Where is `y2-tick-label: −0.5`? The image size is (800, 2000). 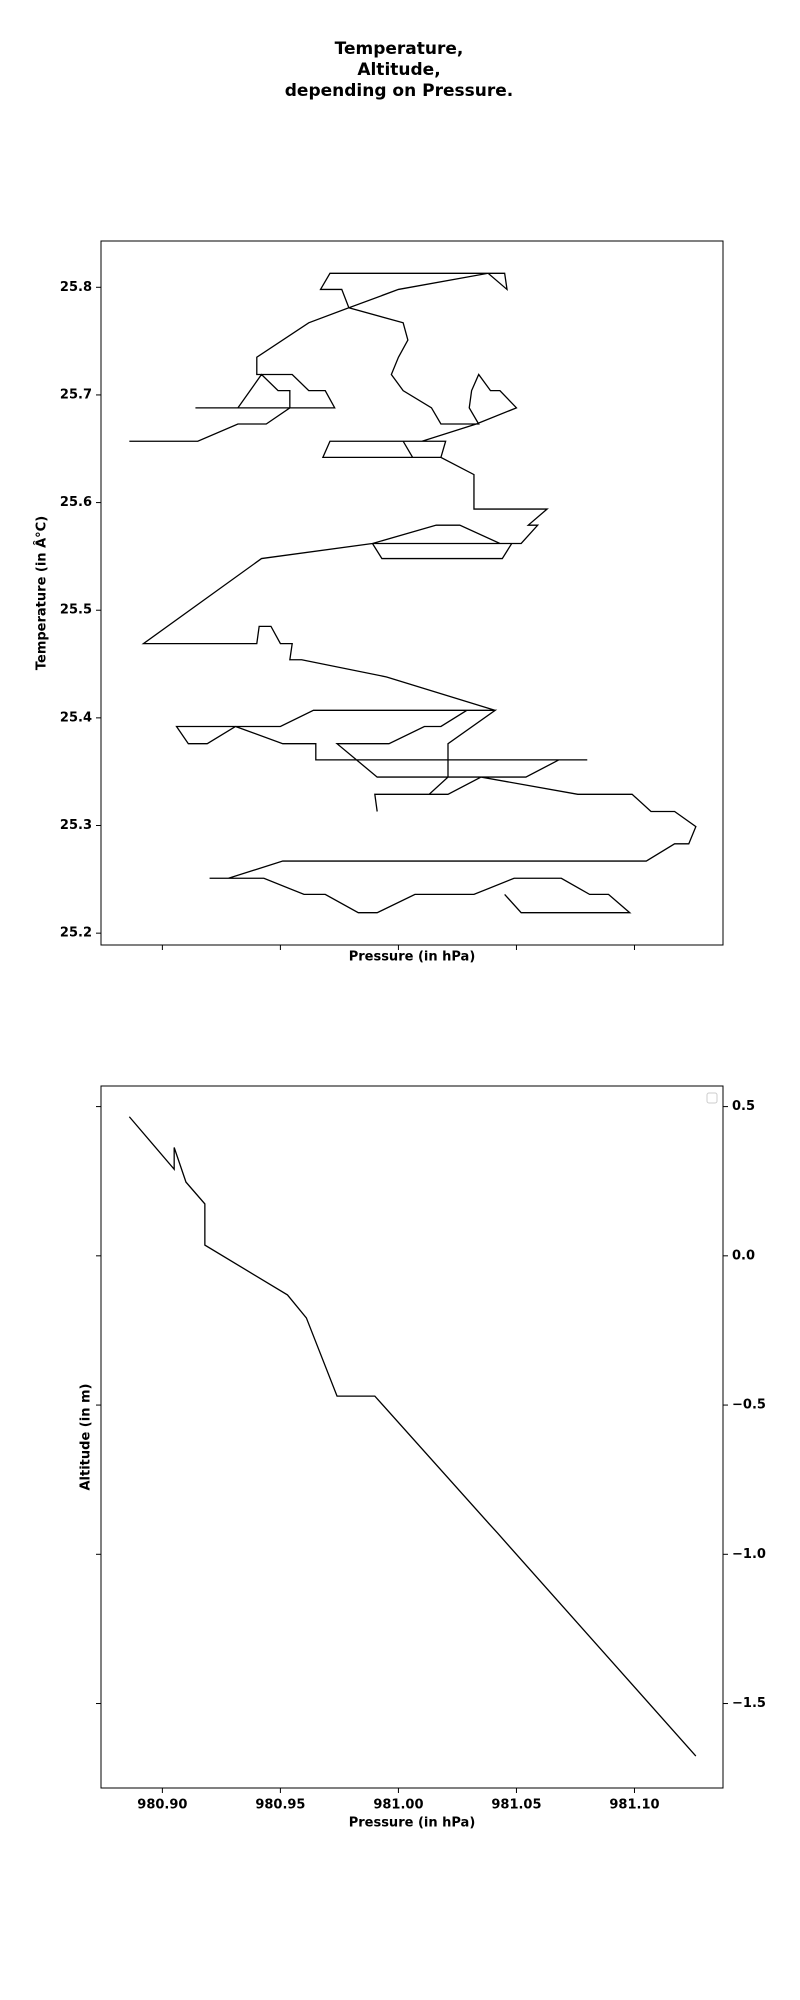
y2-tick-label: −0.5 is located at coordinates (749, 1405).